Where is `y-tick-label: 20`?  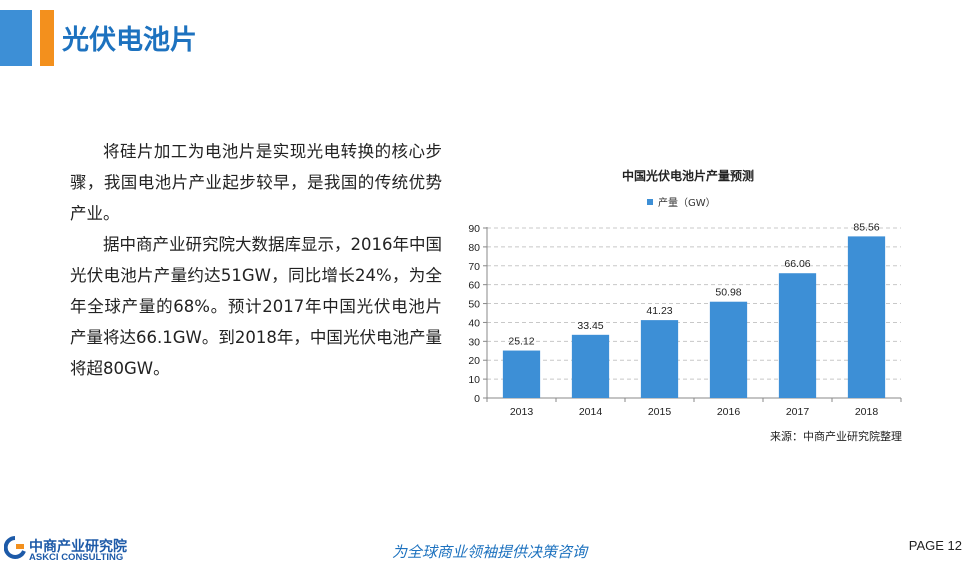 y-tick-label: 20 is located at coordinates (474, 361).